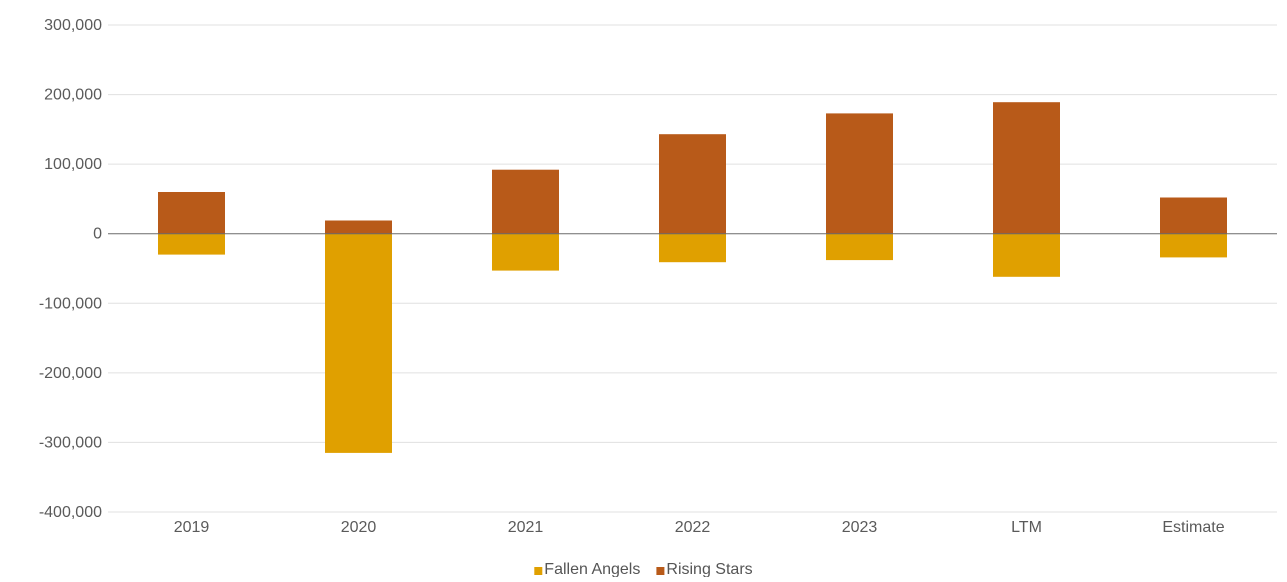 The width and height of the screenshot is (1287, 582). What do you see at coordinates (1026, 527) in the screenshot?
I see `x-tick-label: LTM` at bounding box center [1026, 527].